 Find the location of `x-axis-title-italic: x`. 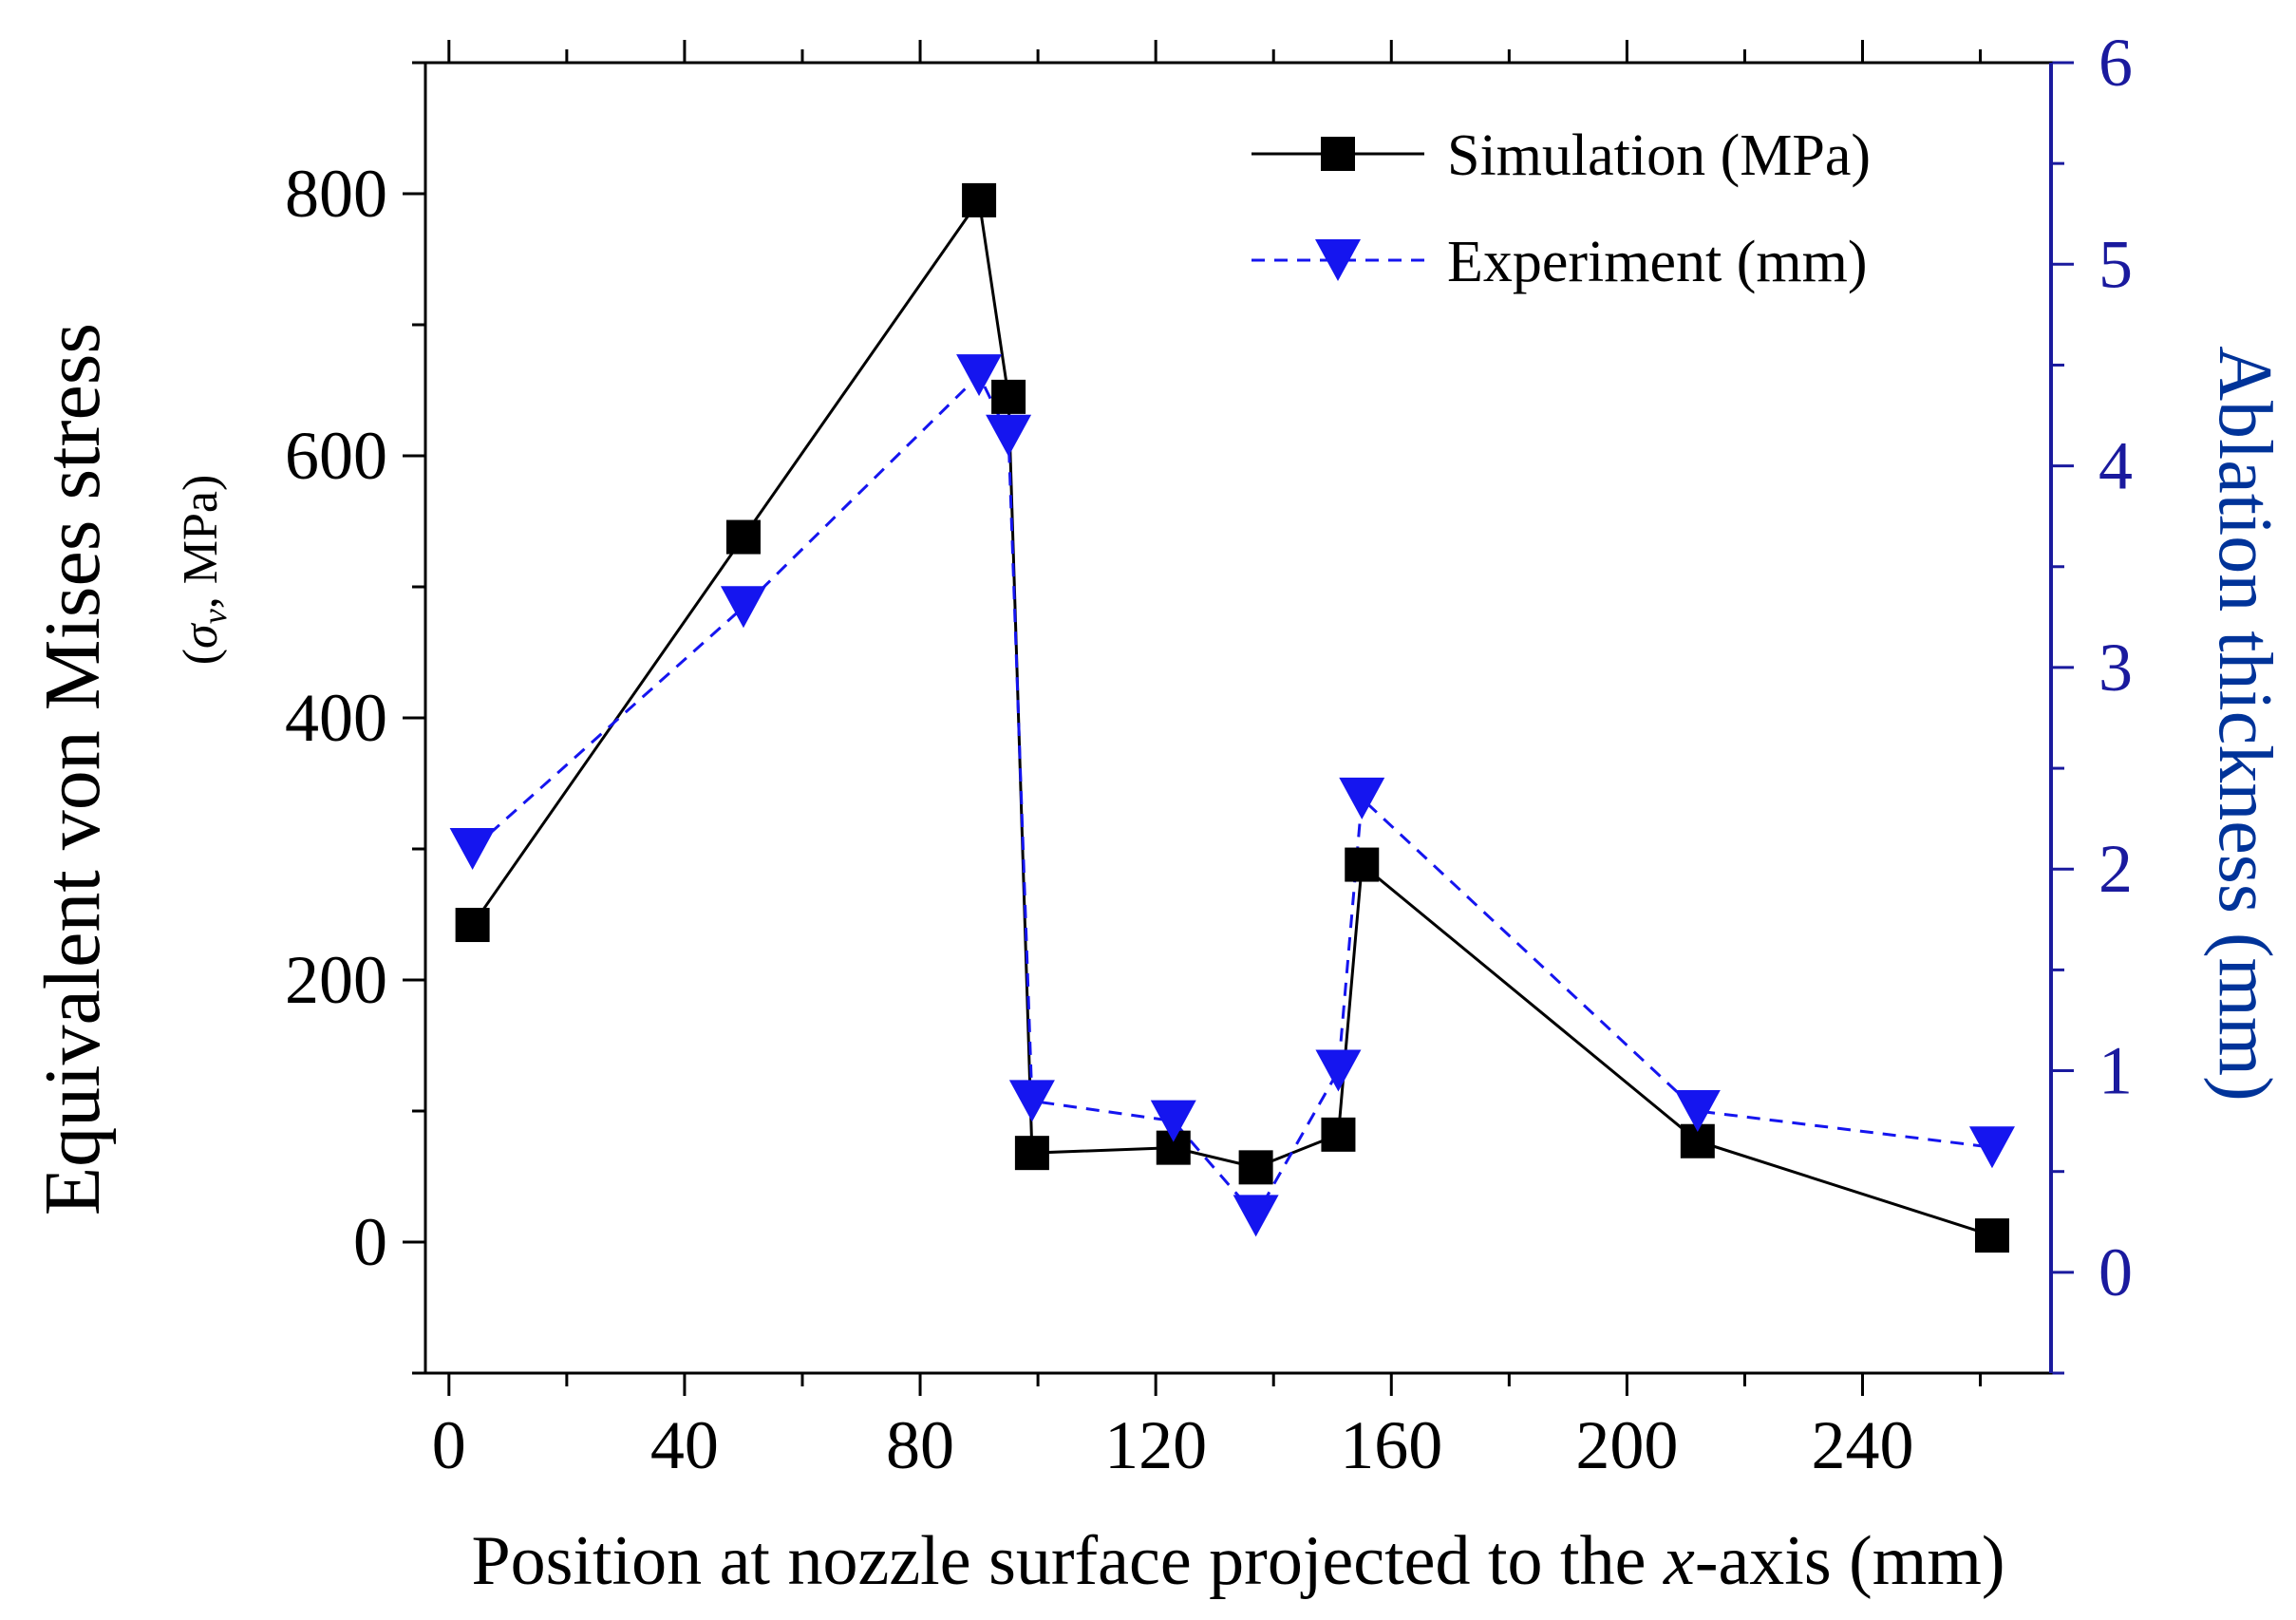

x-axis-title-italic: x is located at coordinates (1679, 1561).